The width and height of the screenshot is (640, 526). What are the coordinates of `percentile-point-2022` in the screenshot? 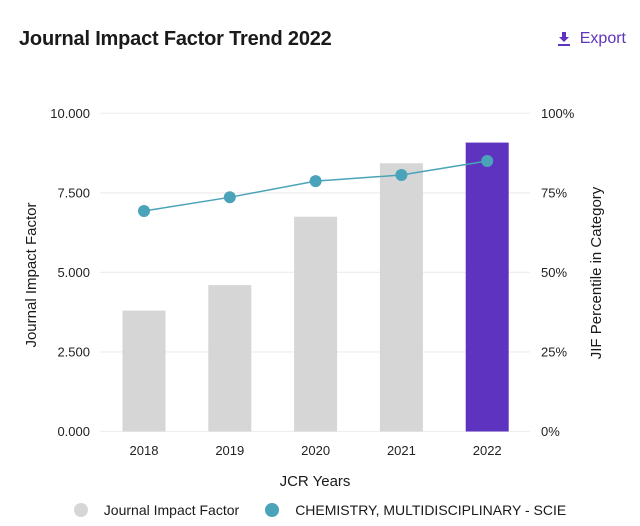 It's located at (487, 161).